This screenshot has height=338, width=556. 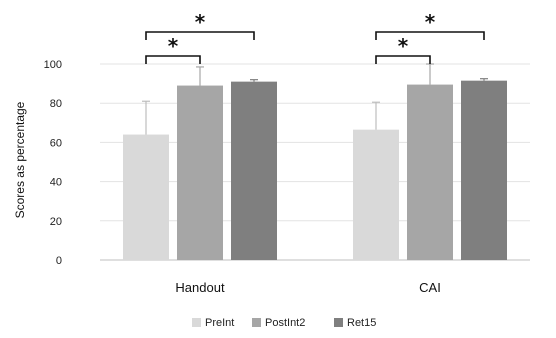 I want to click on x-category-label: Handout, so click(x=200, y=287).